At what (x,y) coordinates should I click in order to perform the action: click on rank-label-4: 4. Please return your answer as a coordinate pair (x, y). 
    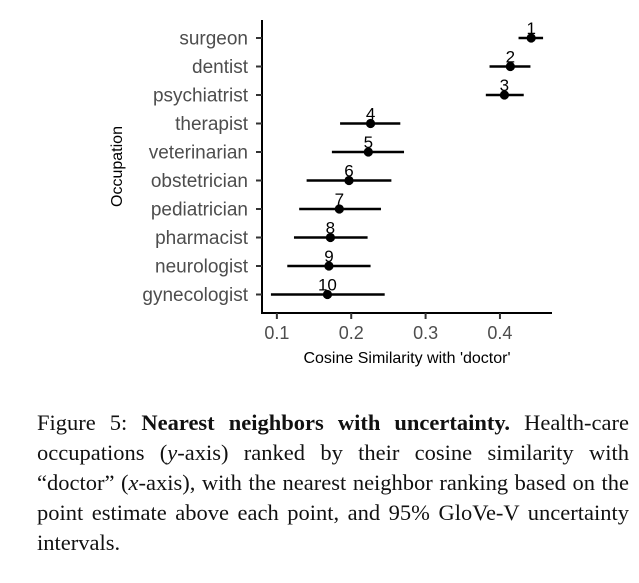
    Looking at the image, I should click on (370, 114).